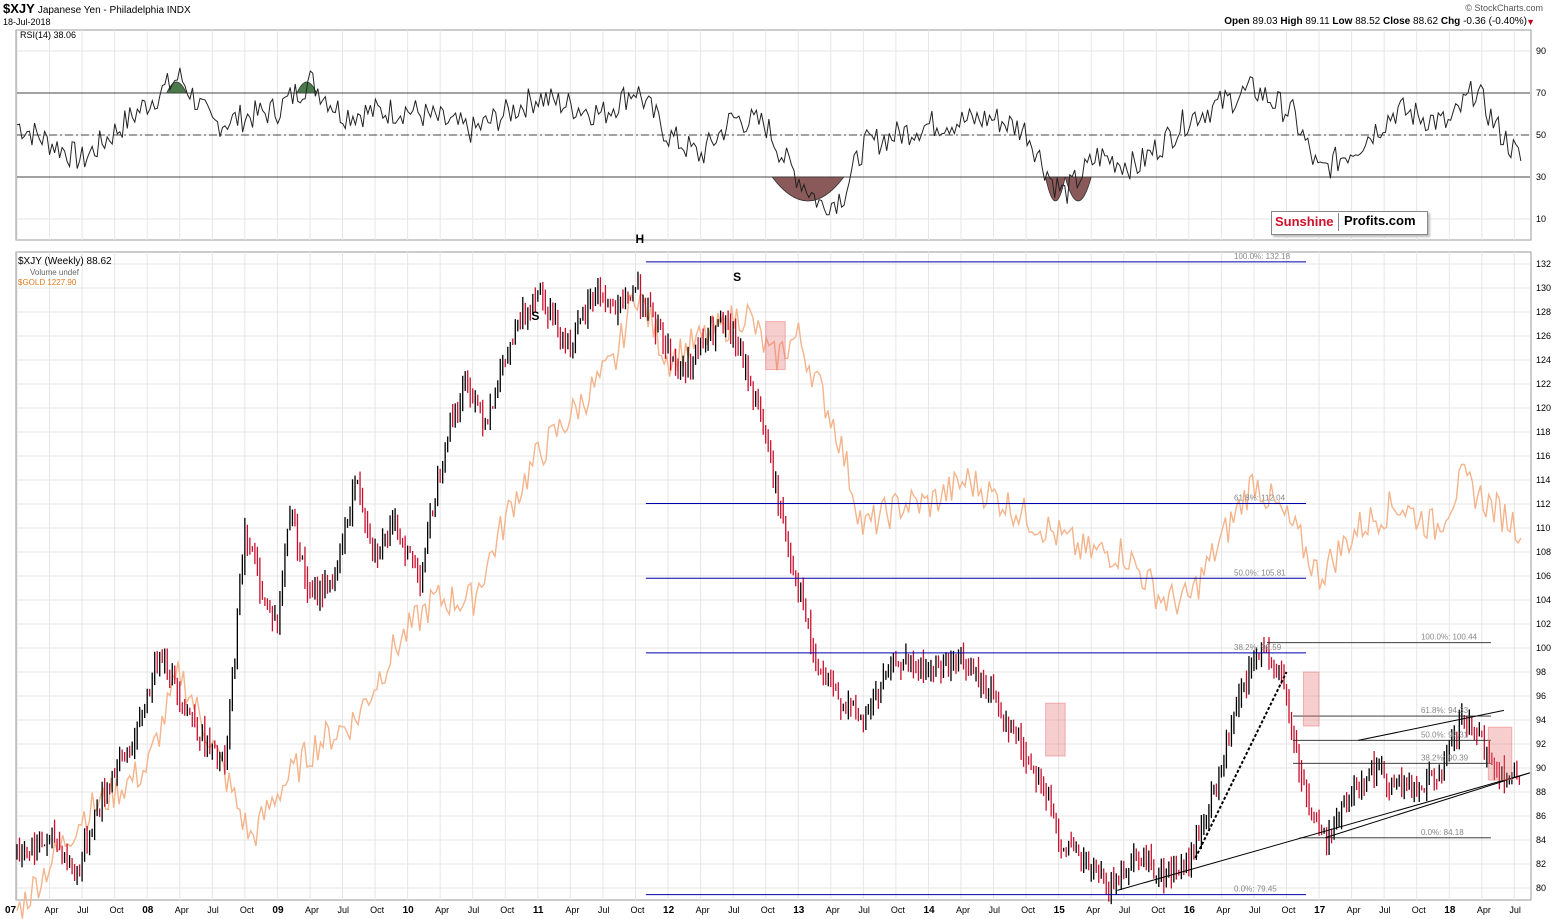 This screenshot has width=1565, height=919. Describe the element at coordinates (1541, 672) in the screenshot. I see `price-tick-label: 98` at that location.